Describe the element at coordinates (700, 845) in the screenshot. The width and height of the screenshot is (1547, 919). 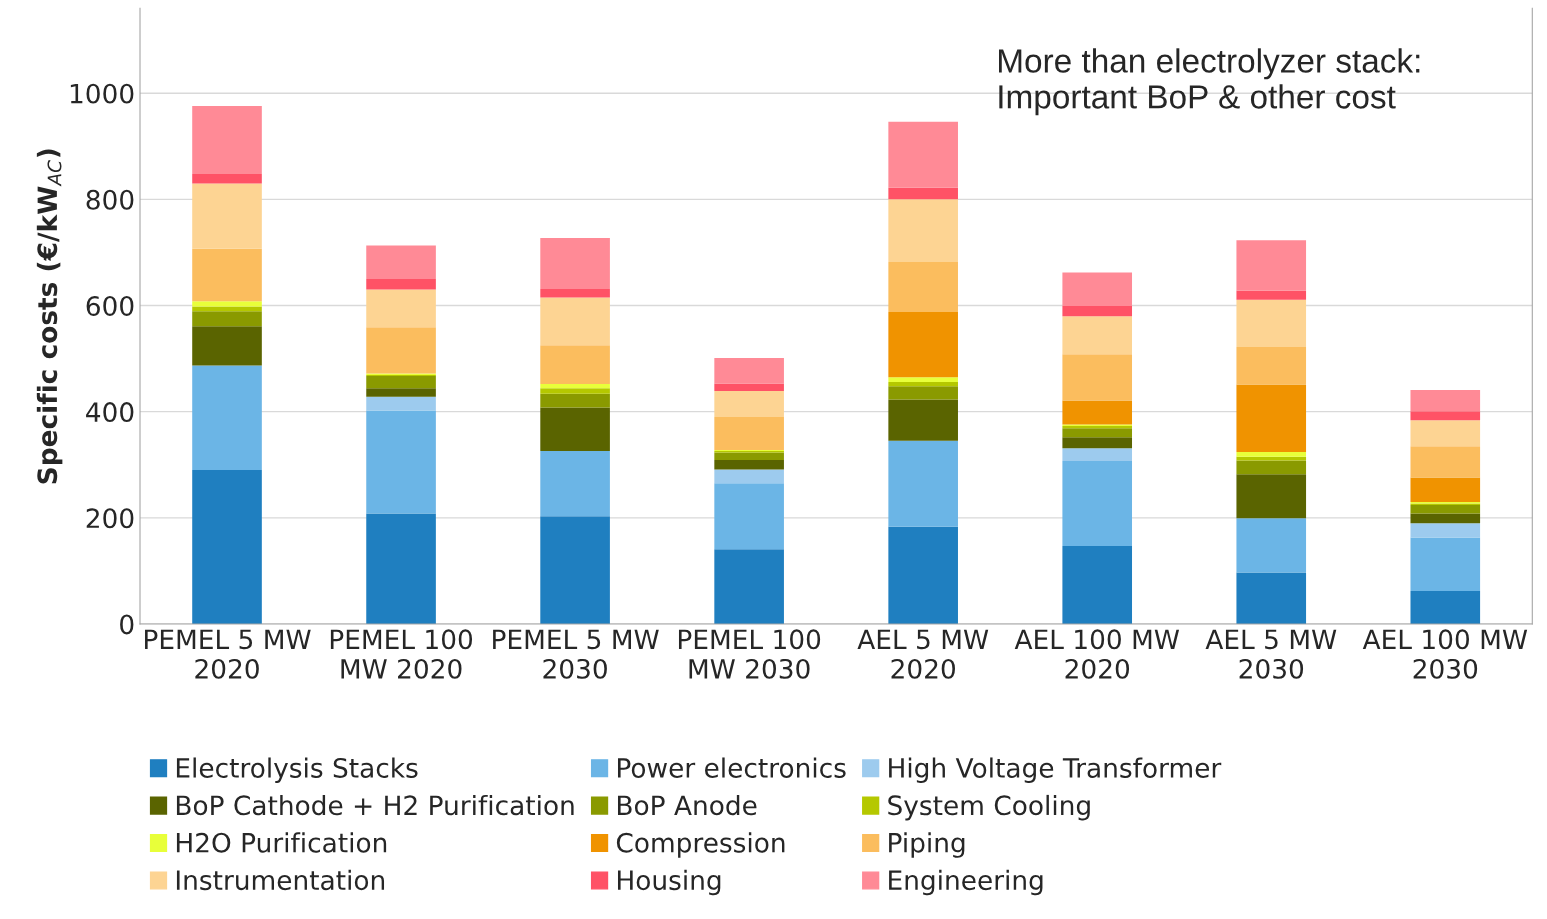
I see `legend-label: Compression` at that location.